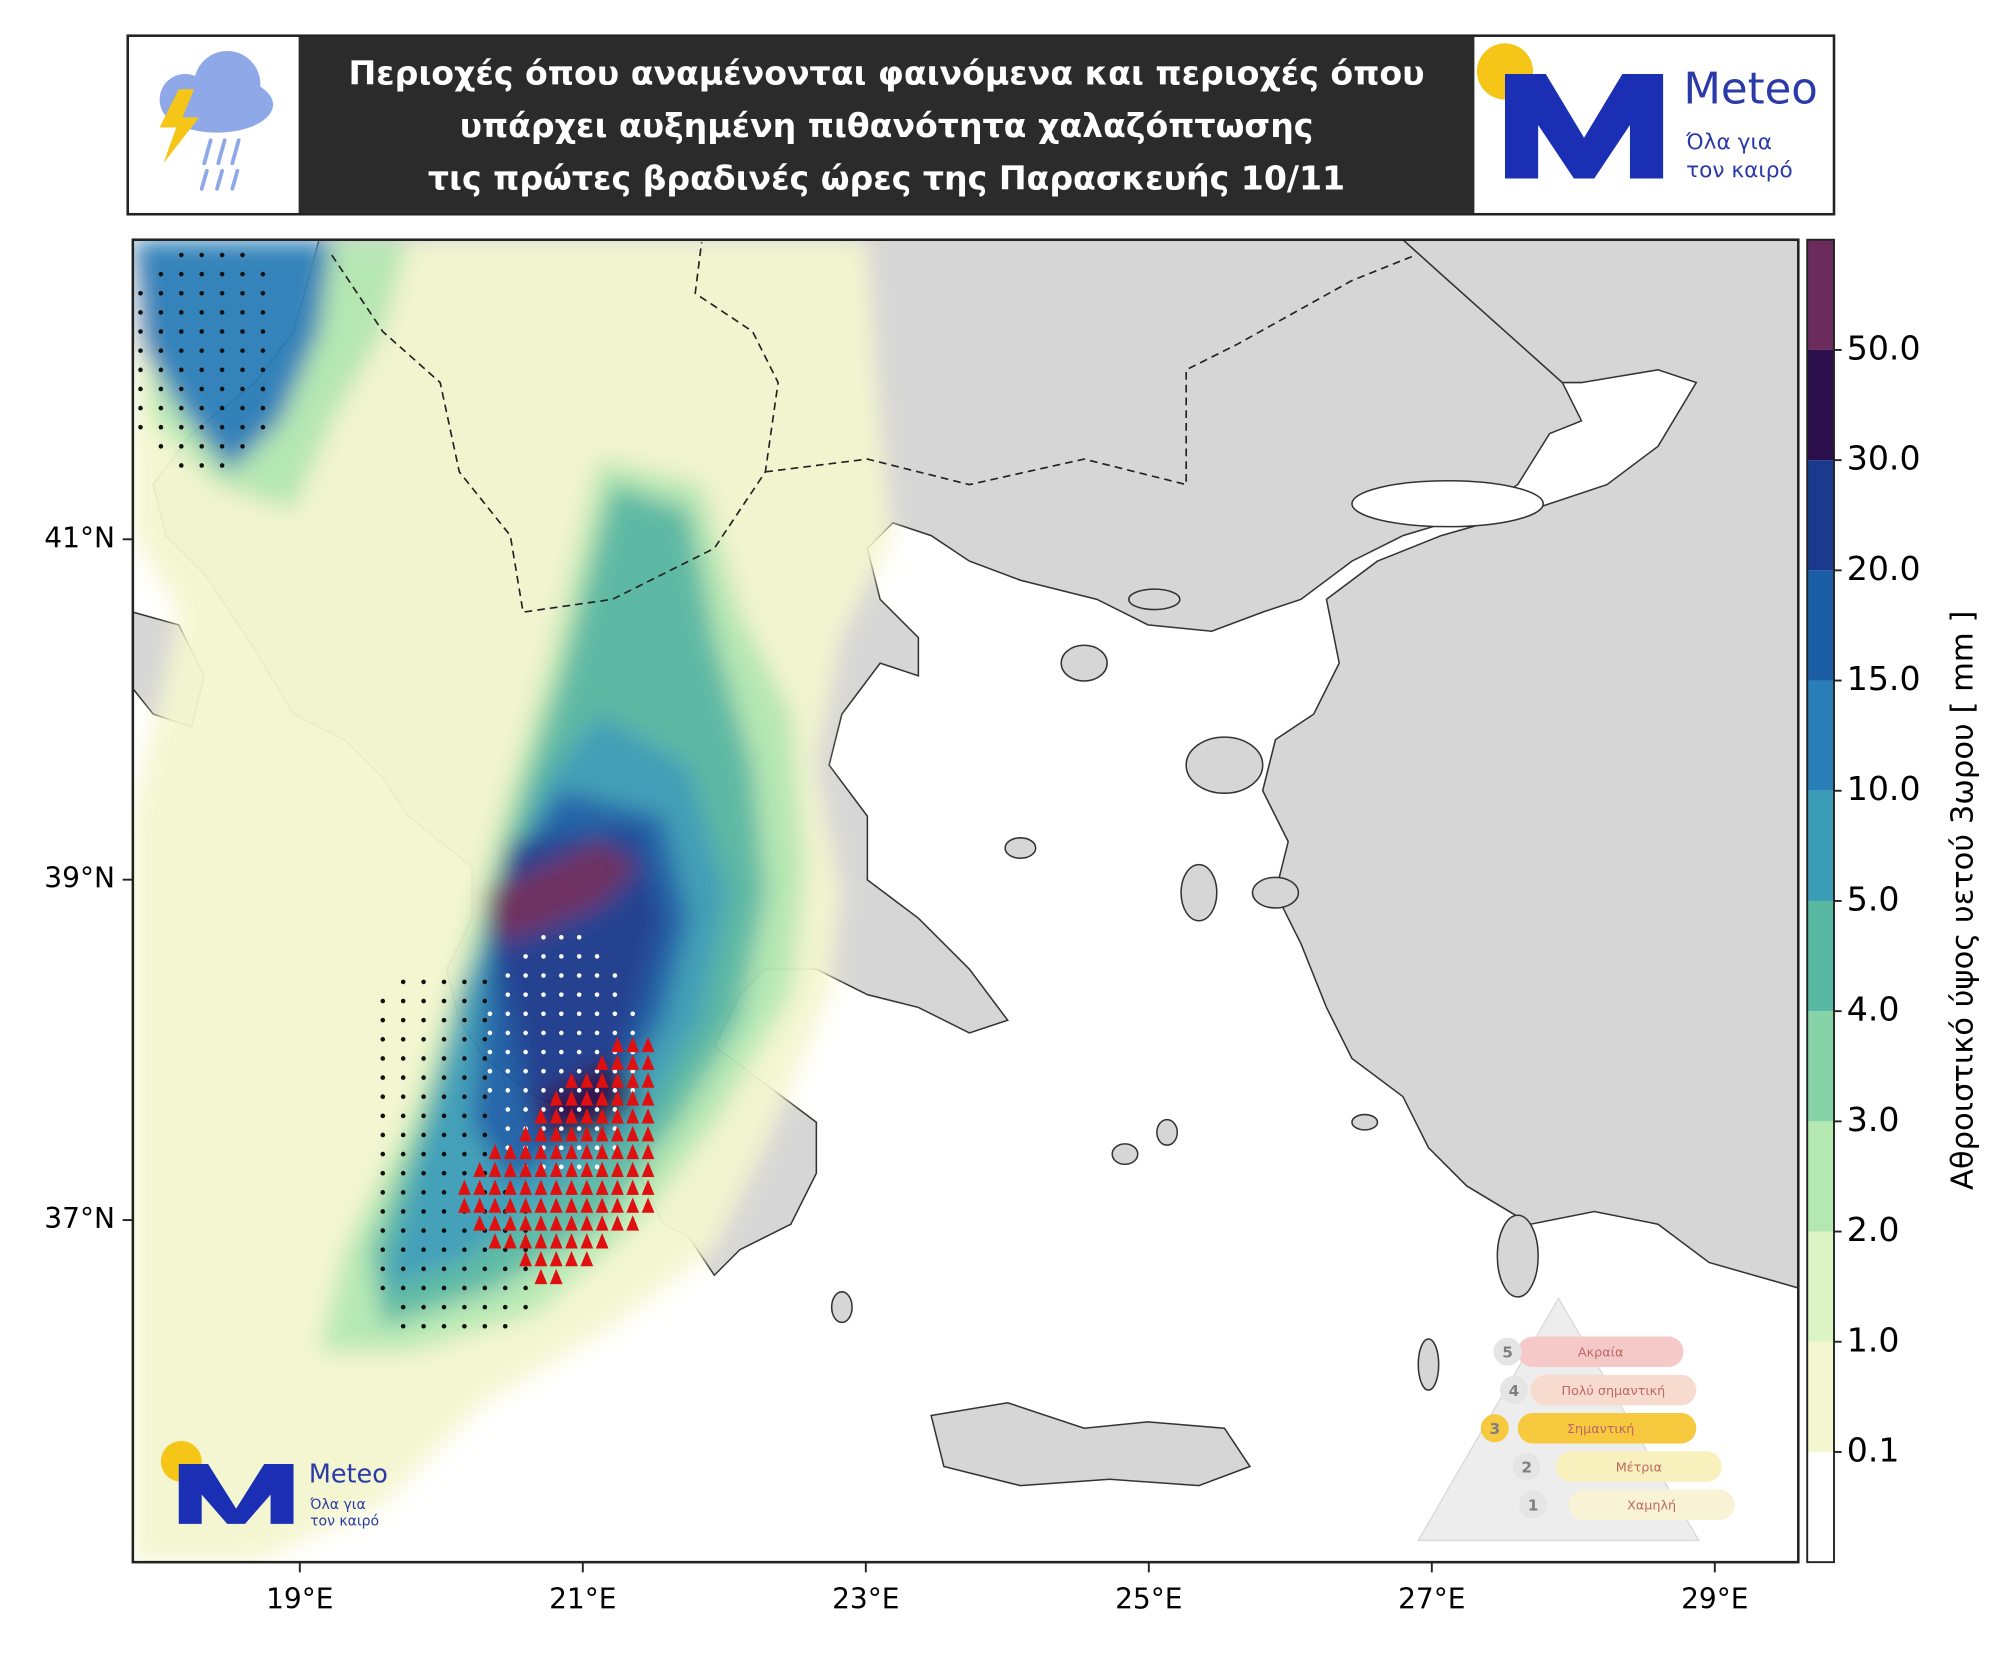  I want to click on risk-number: 2, so click(1526, 1467).